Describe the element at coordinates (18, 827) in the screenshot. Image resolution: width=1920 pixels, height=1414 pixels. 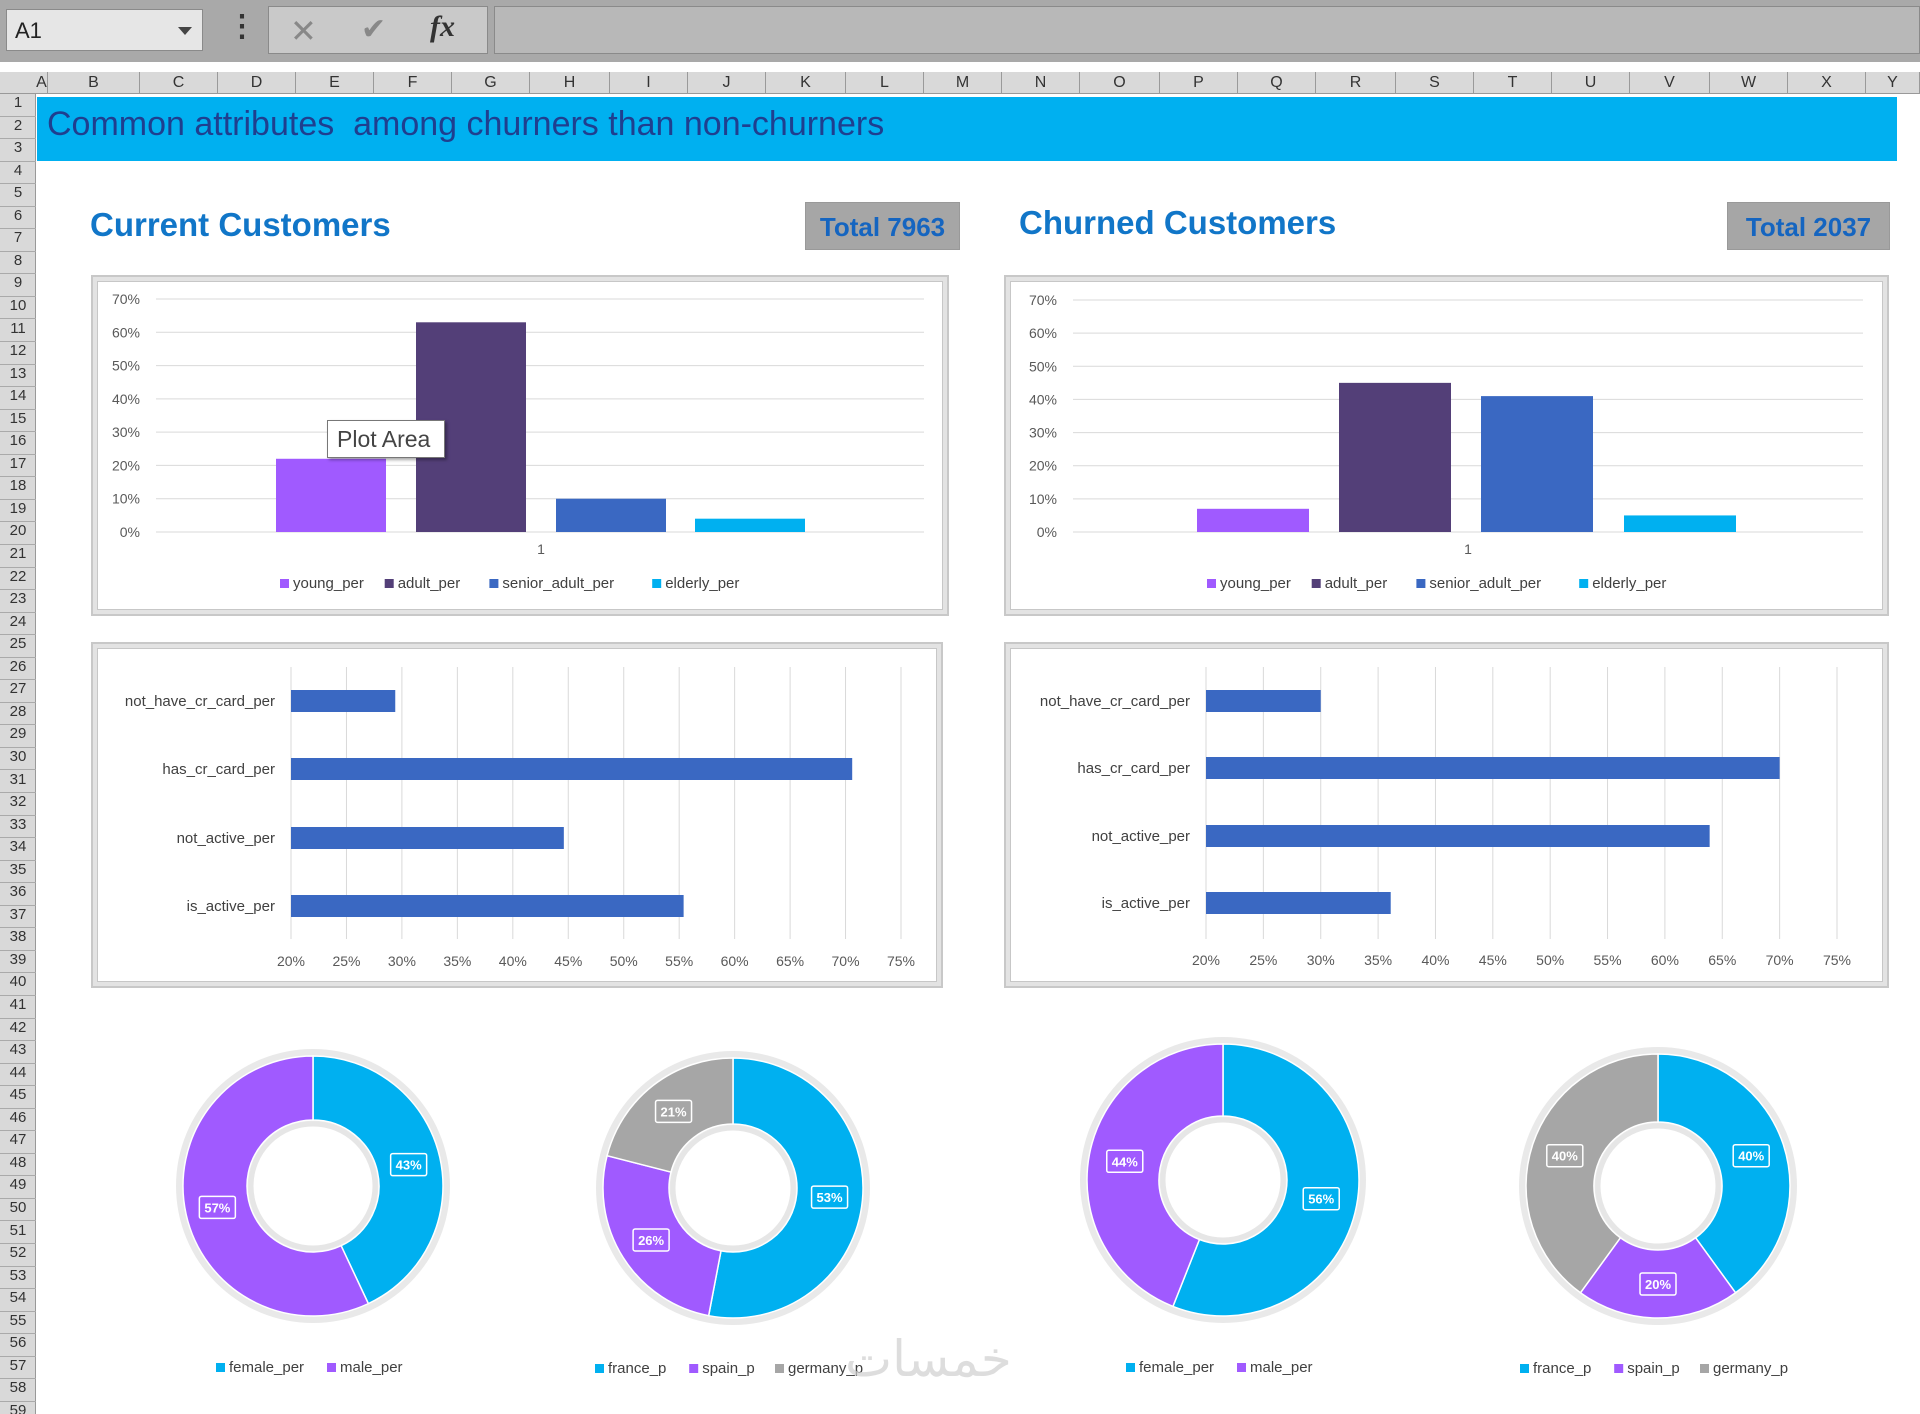
I see `row-header: 33` at that location.